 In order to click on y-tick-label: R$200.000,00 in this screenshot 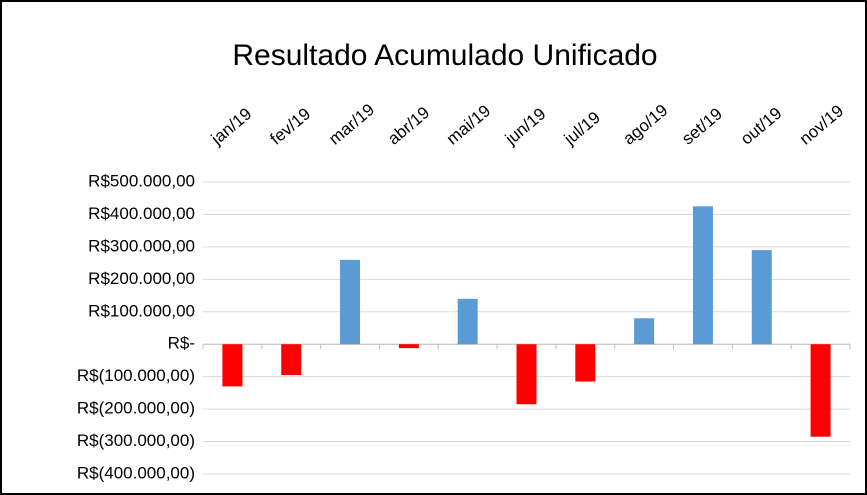, I will do `click(141, 278)`.